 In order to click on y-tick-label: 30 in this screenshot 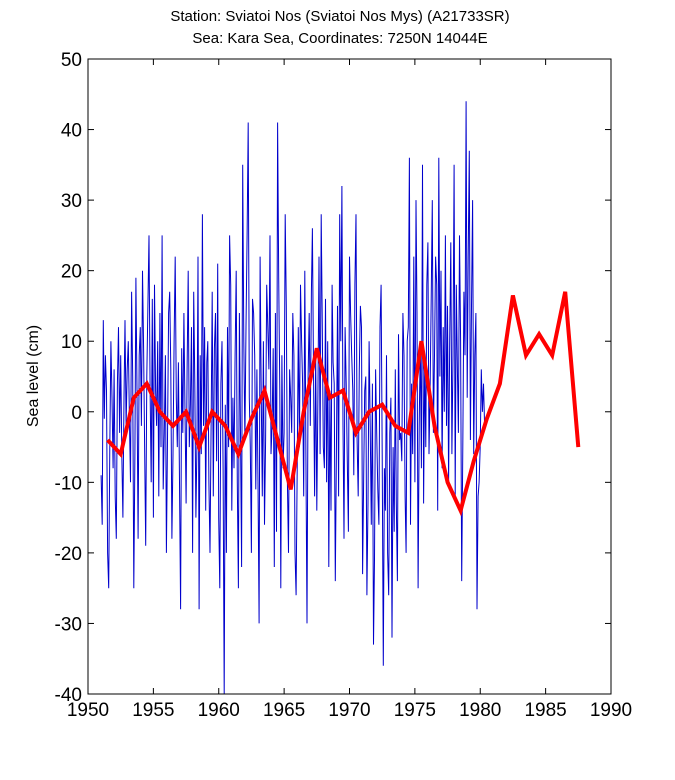, I will do `click(71, 201)`.